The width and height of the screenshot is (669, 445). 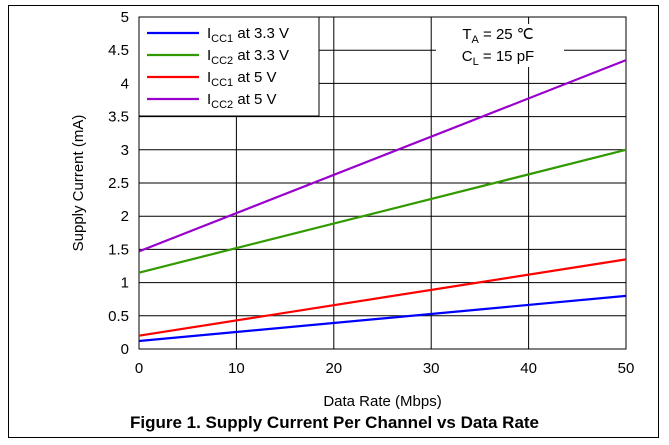 What do you see at coordinates (78, 183) in the screenshot?
I see `y-axis-label: Supply Current (mA)` at bounding box center [78, 183].